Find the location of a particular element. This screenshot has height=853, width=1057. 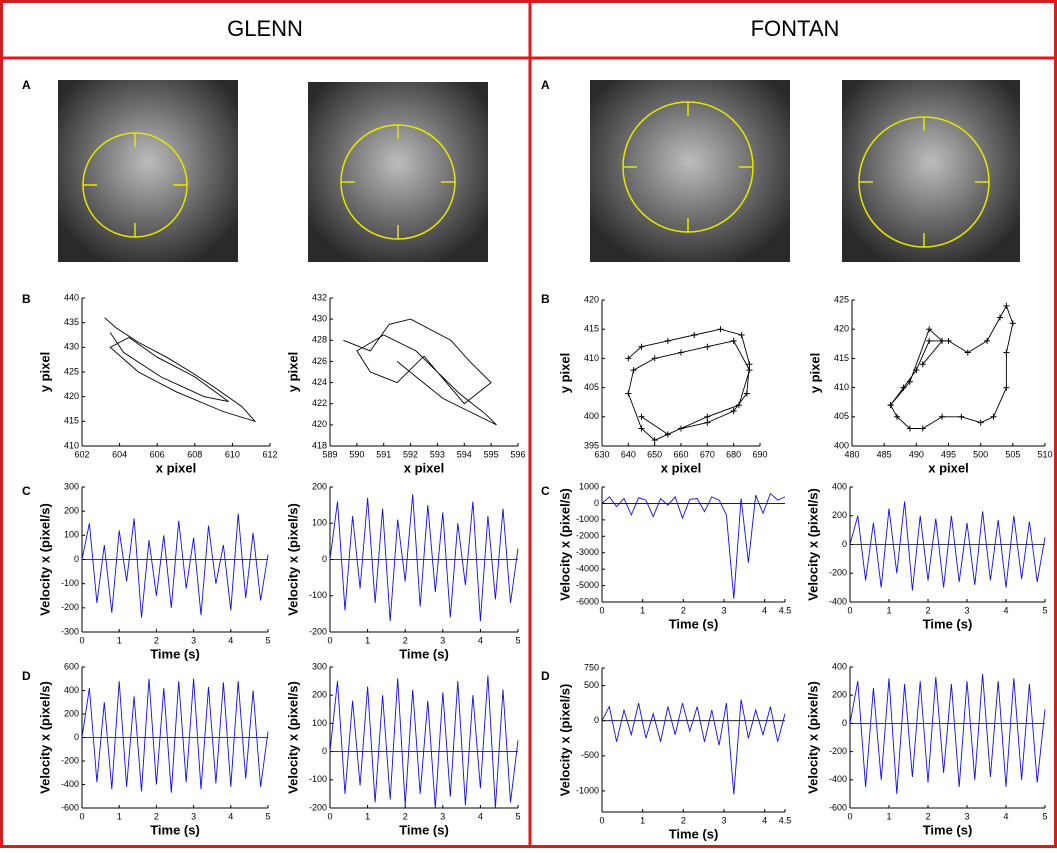

y-tick-label: -2000 is located at coordinates (587, 536).